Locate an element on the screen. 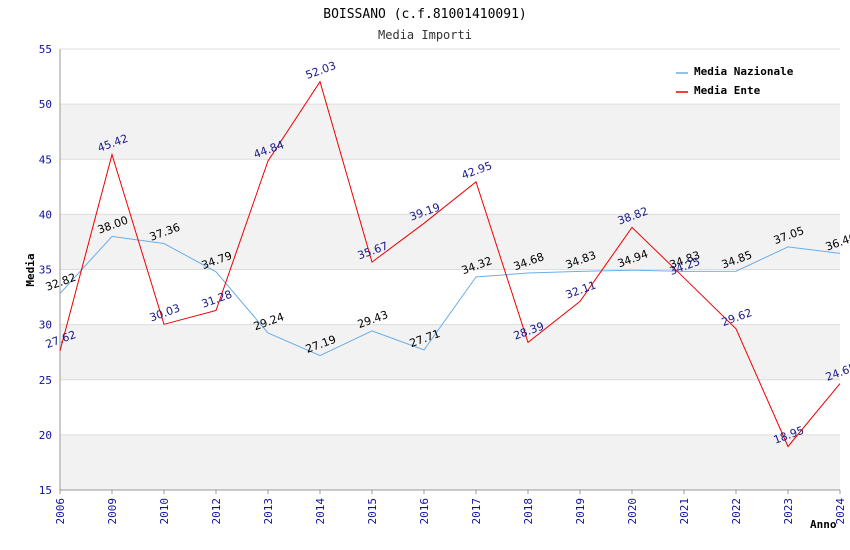  x-tick-label: 2020 is located at coordinates (632, 511).